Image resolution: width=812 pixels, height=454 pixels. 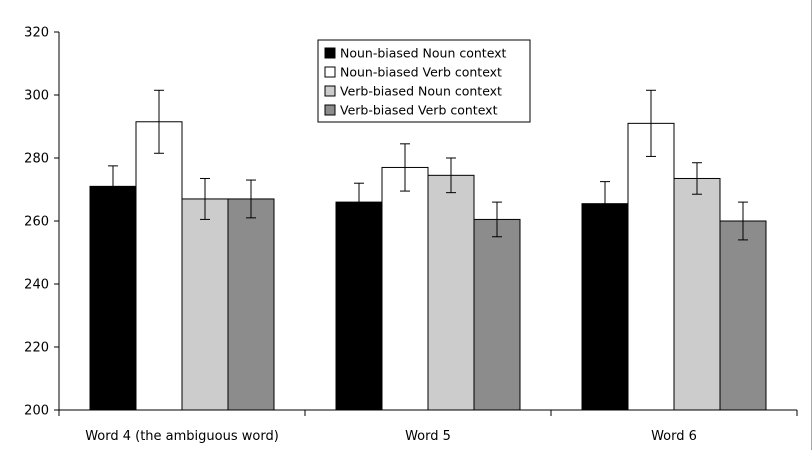 I want to click on x-tick-label: Word 6, so click(x=674, y=436).